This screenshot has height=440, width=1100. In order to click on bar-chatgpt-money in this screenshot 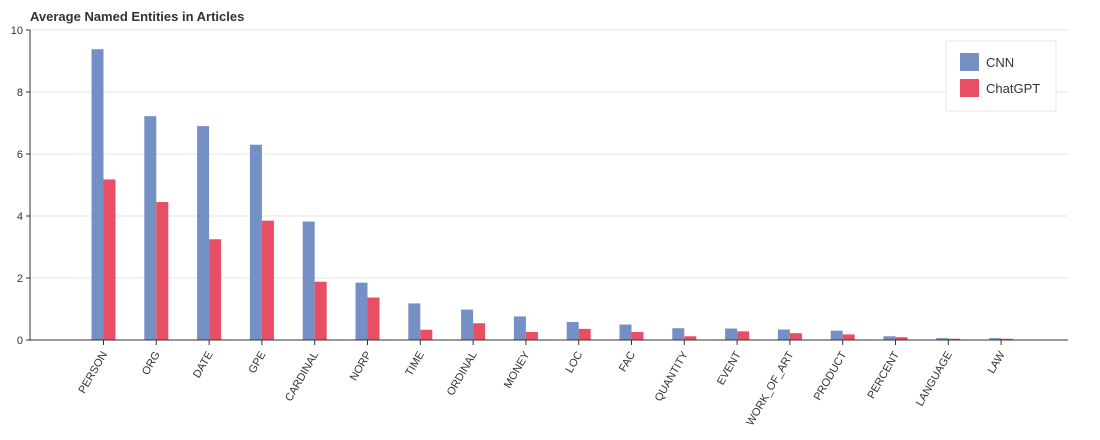, I will do `click(531, 335)`.